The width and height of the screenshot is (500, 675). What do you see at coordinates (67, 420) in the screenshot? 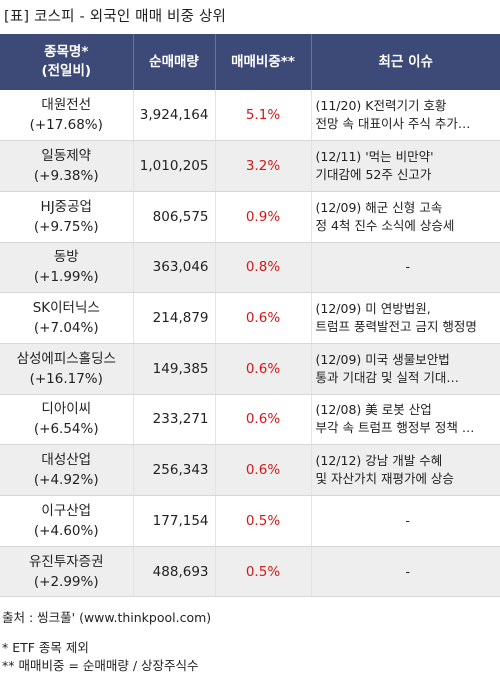
I see `stock-cell: 디아이씨 (+6.54%)` at bounding box center [67, 420].